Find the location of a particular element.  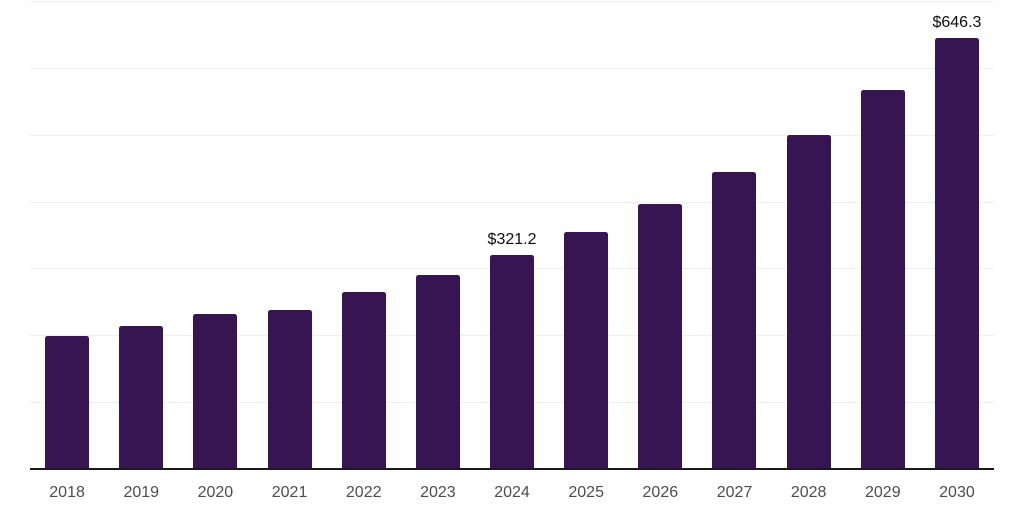

x-tick-label-2026: 2026 is located at coordinates (660, 492).